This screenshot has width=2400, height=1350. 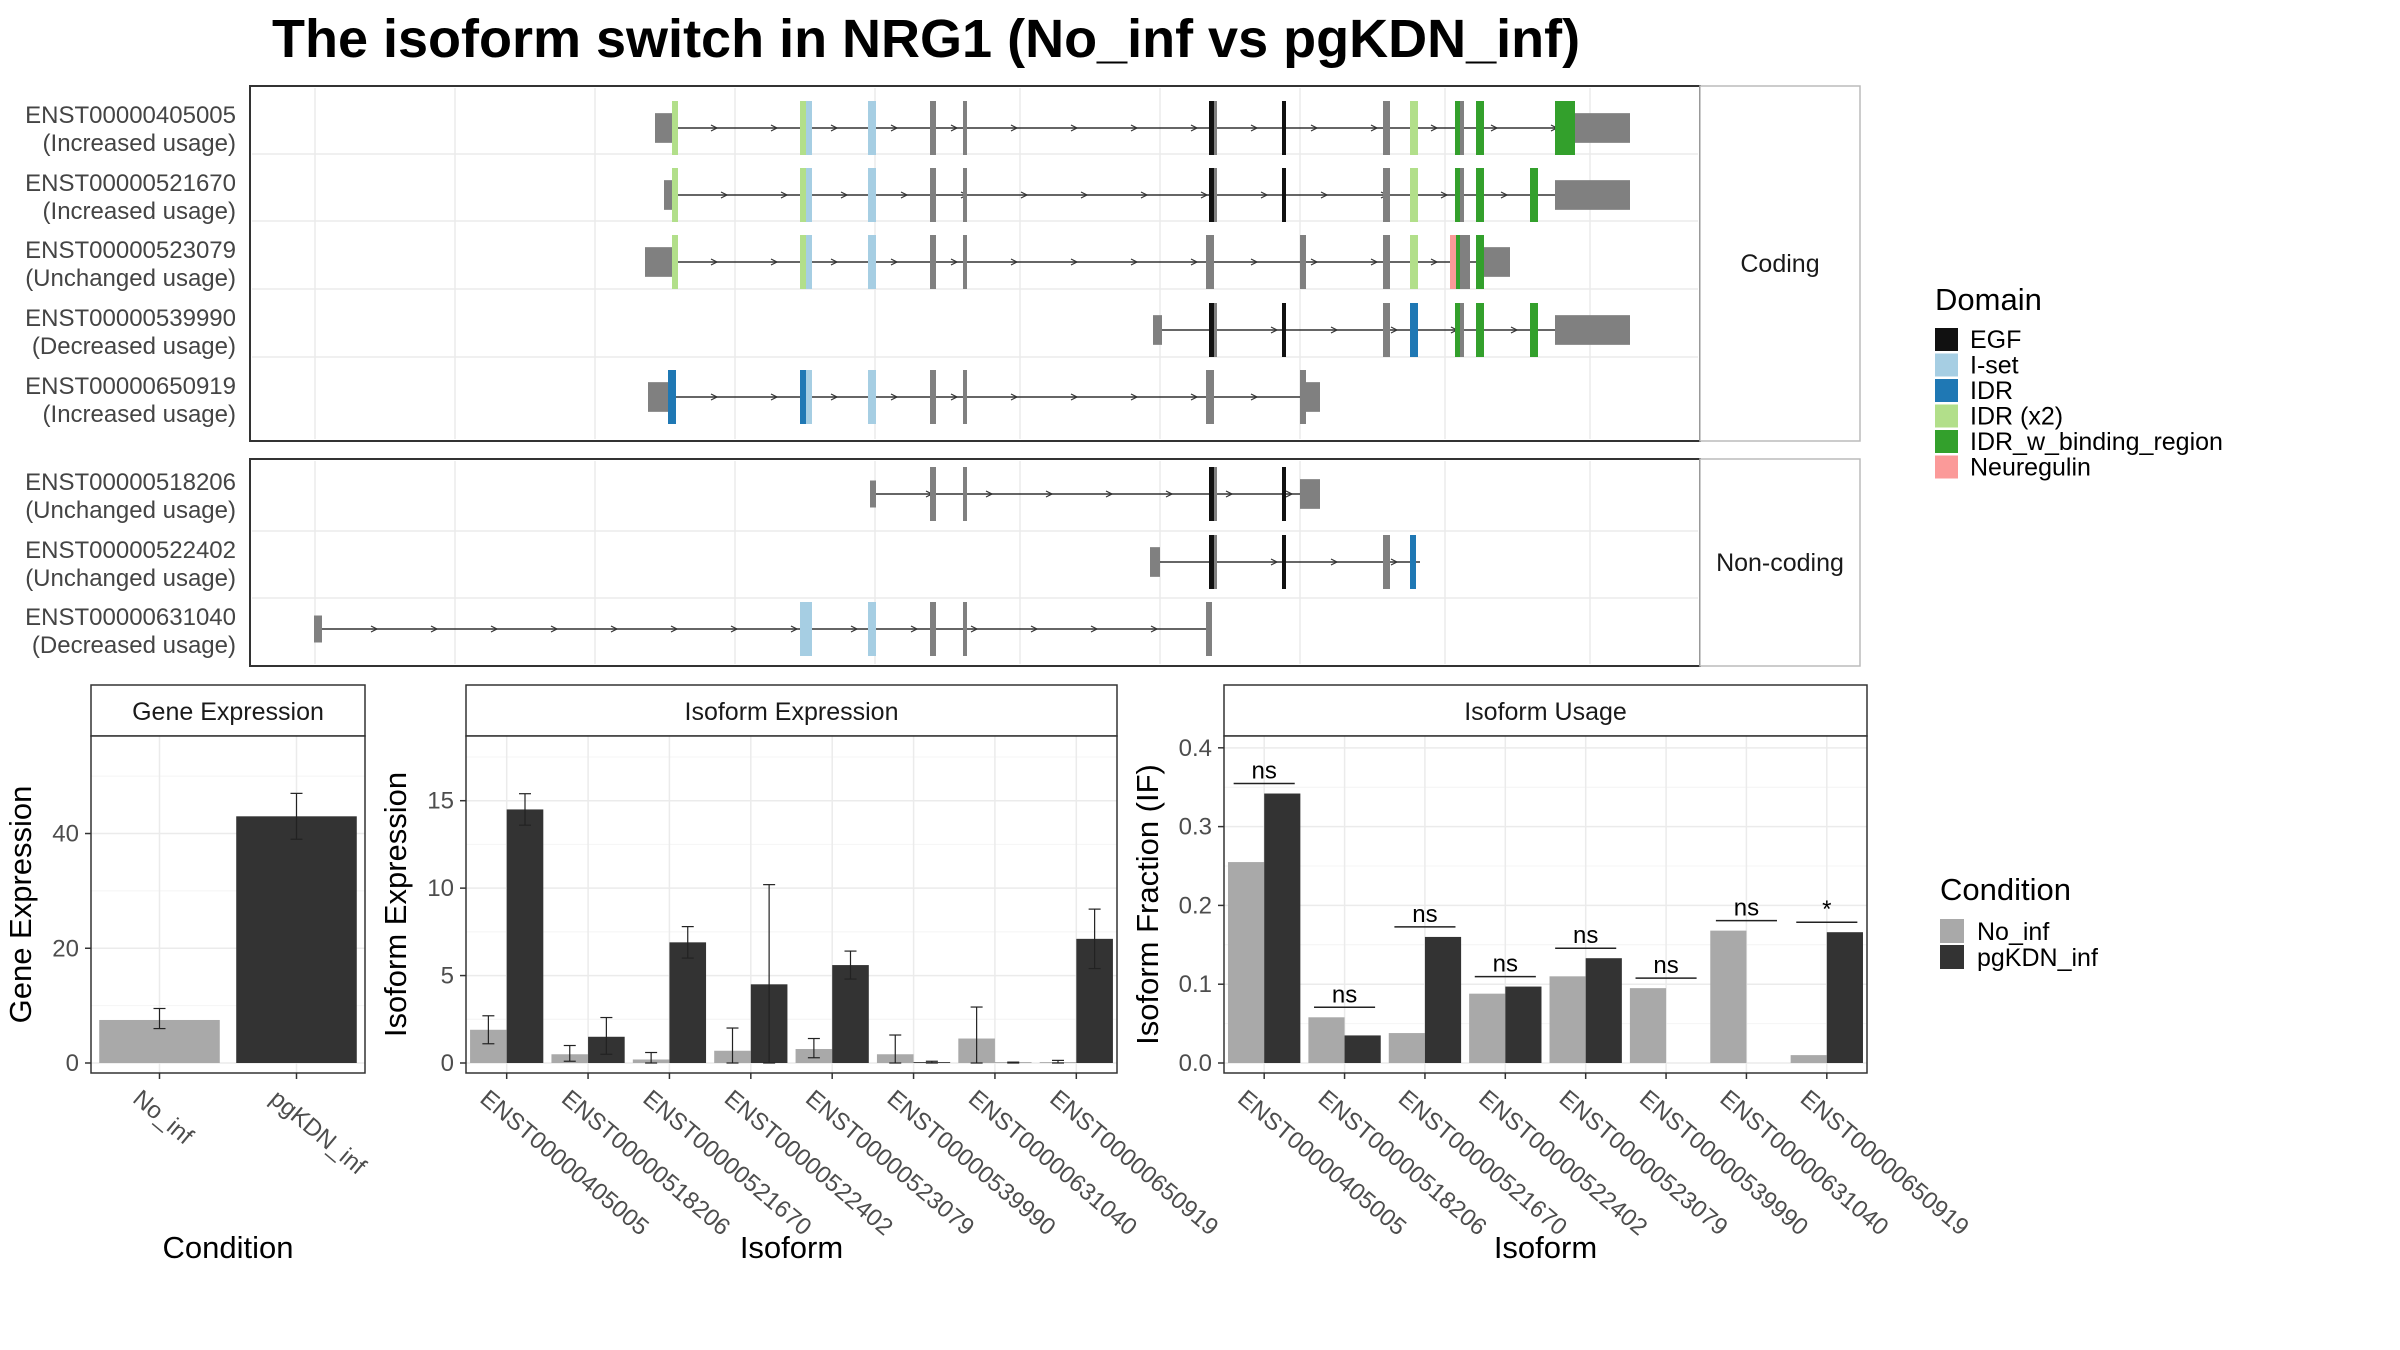 What do you see at coordinates (792, 712) in the screenshot?
I see `facet-title: Isoform Expression` at bounding box center [792, 712].